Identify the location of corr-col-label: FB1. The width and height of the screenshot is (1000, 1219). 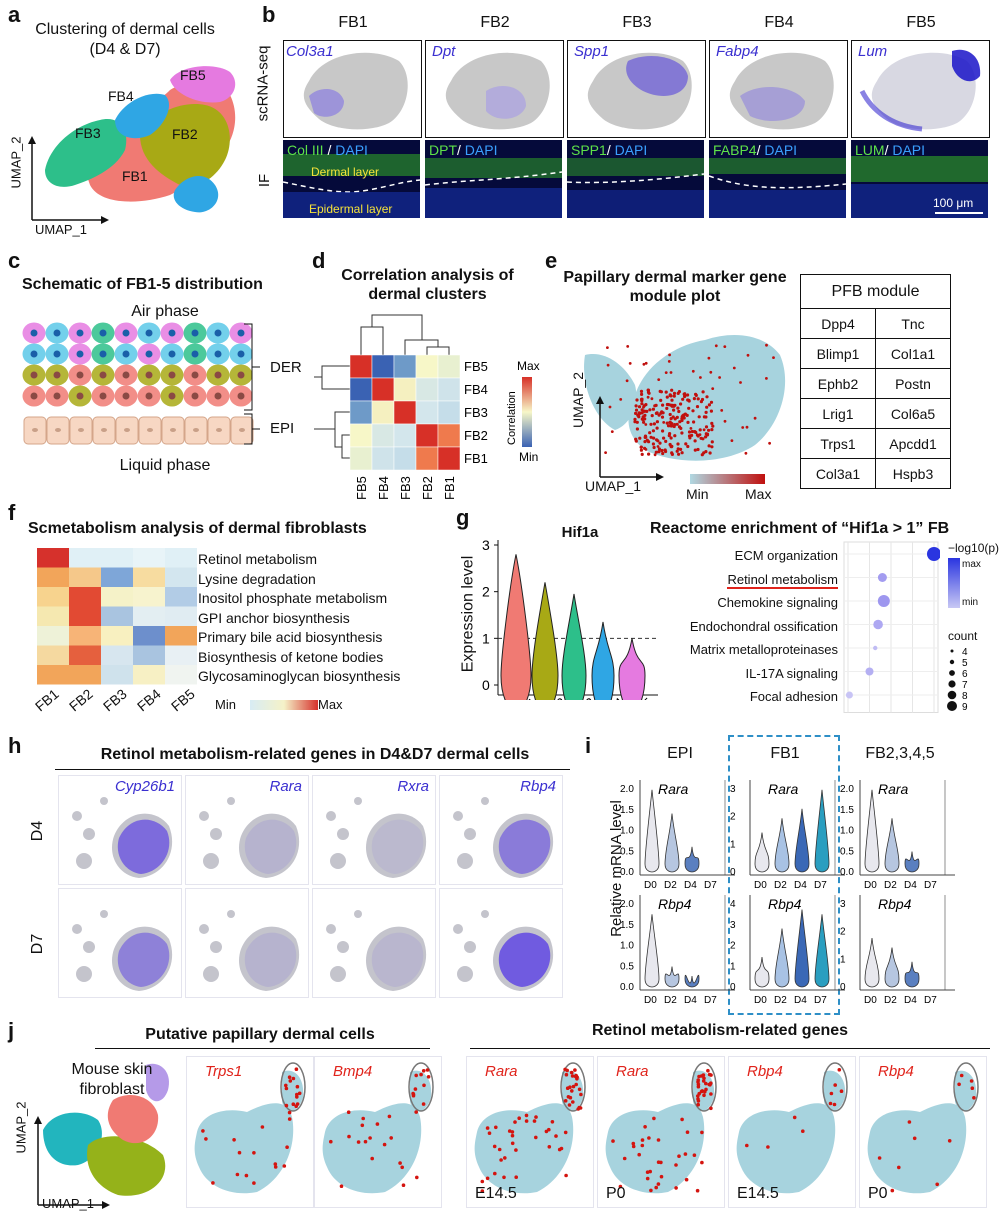
(449, 488).